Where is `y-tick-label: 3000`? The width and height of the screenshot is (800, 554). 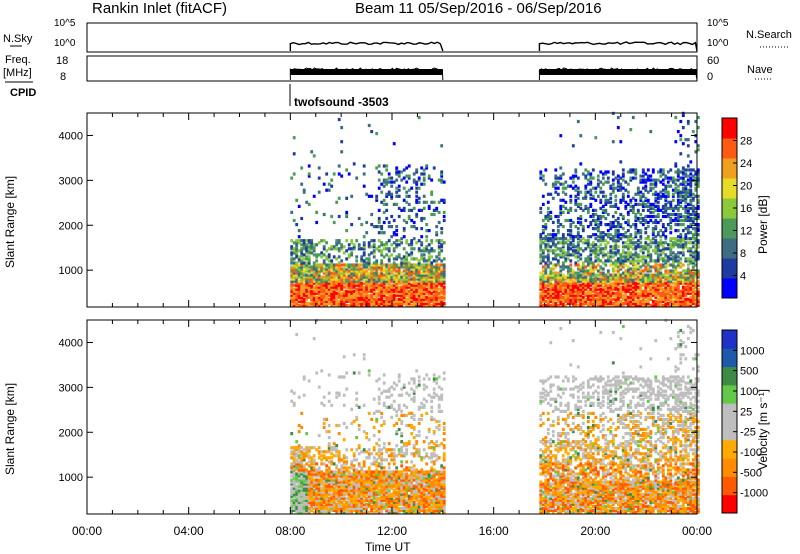 y-tick-label: 3000 is located at coordinates (71, 181).